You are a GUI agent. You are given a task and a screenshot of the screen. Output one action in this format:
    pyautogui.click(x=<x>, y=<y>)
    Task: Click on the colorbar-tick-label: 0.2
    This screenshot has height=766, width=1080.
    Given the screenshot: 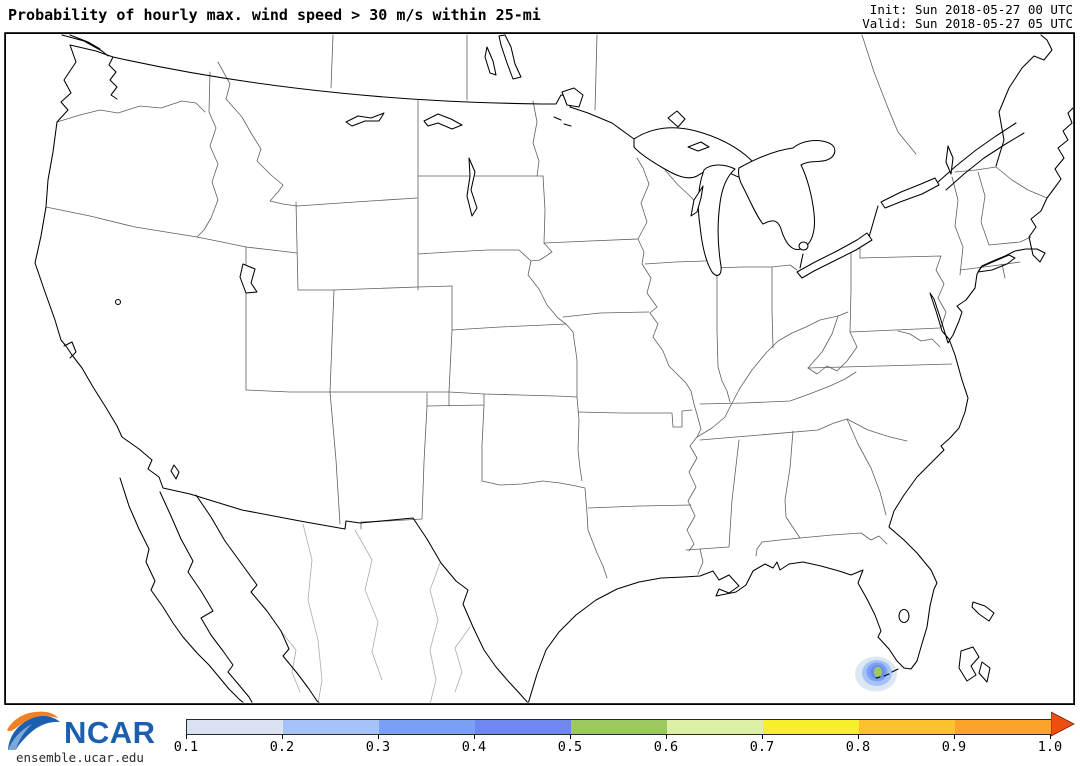 What is the action you would take?
    pyautogui.click(x=282, y=747)
    